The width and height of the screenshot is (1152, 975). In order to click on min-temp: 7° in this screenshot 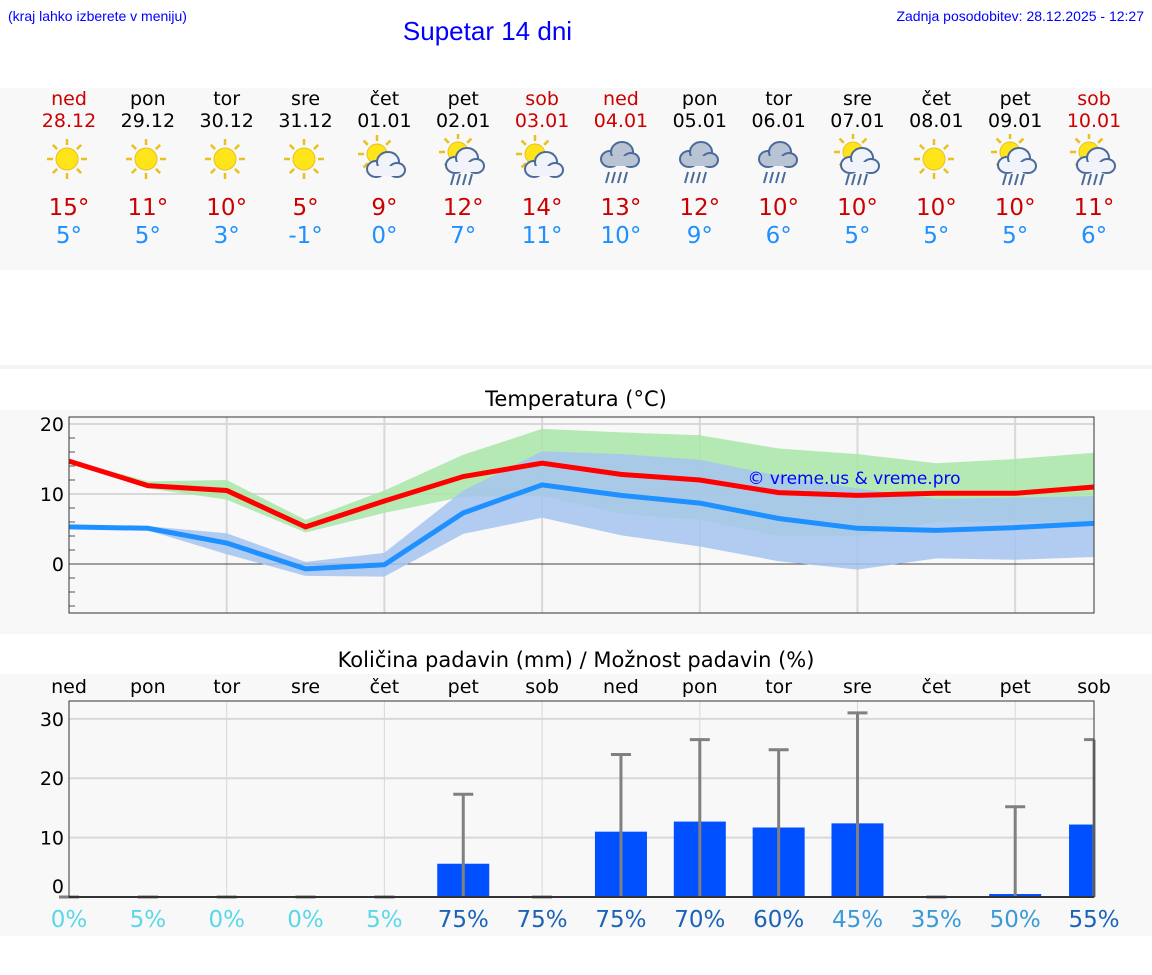, I will do `click(463, 236)`.